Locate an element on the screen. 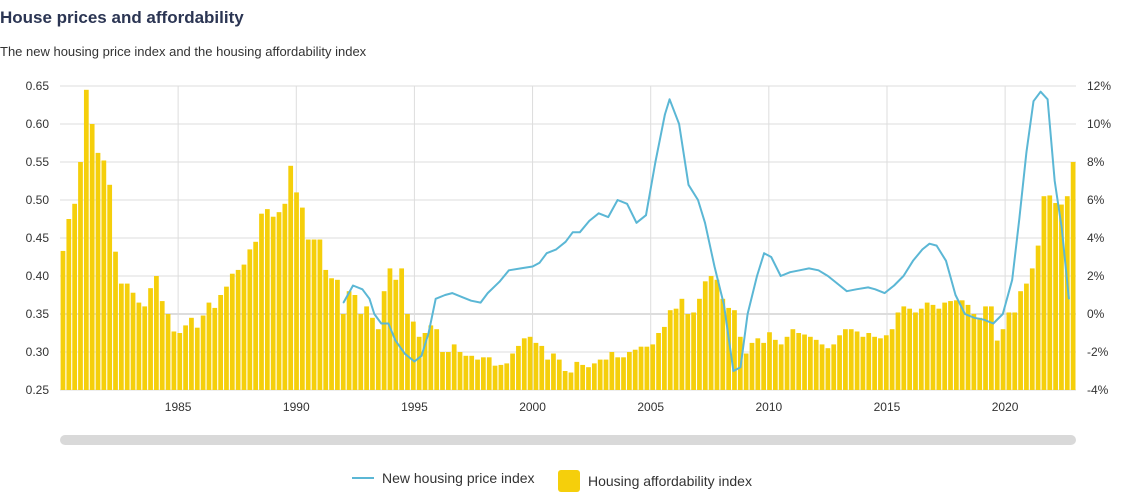 The image size is (1140, 499). x-tick: 2005 is located at coordinates (650, 407).